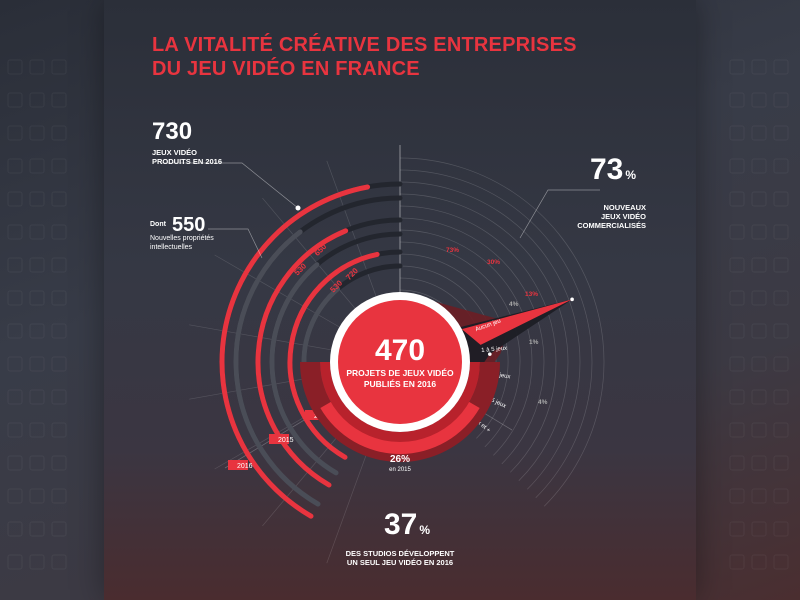  What do you see at coordinates (452, 250) in the screenshot?
I see `radar-point-label: 73%` at bounding box center [452, 250].